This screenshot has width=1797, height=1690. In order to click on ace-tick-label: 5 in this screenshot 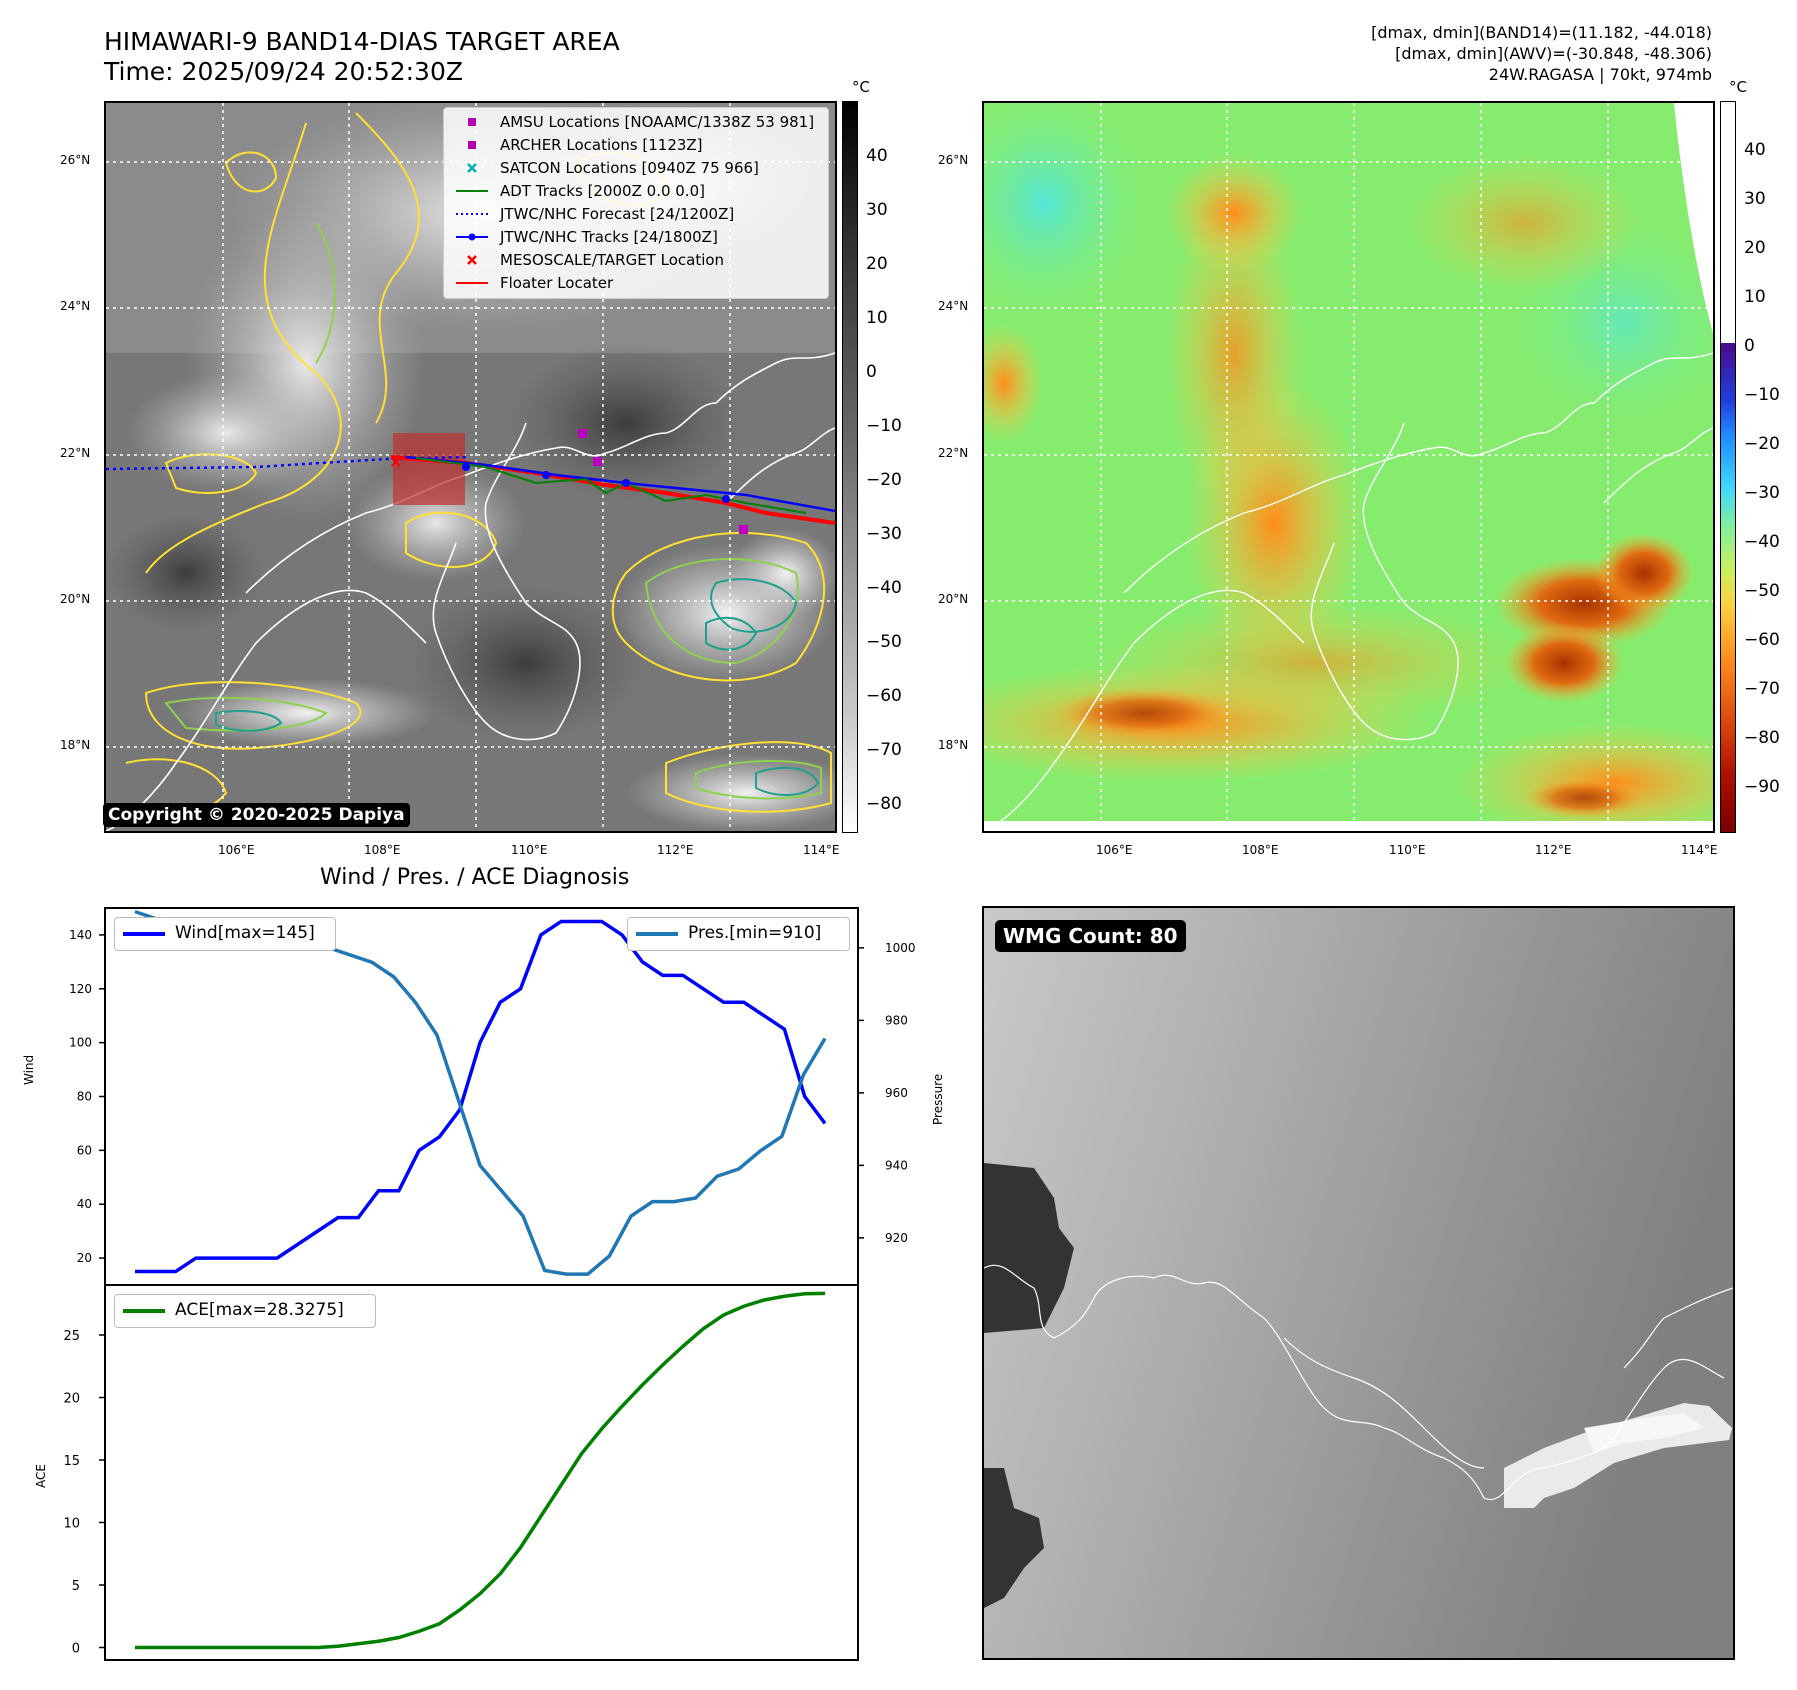, I will do `click(76, 1586)`.